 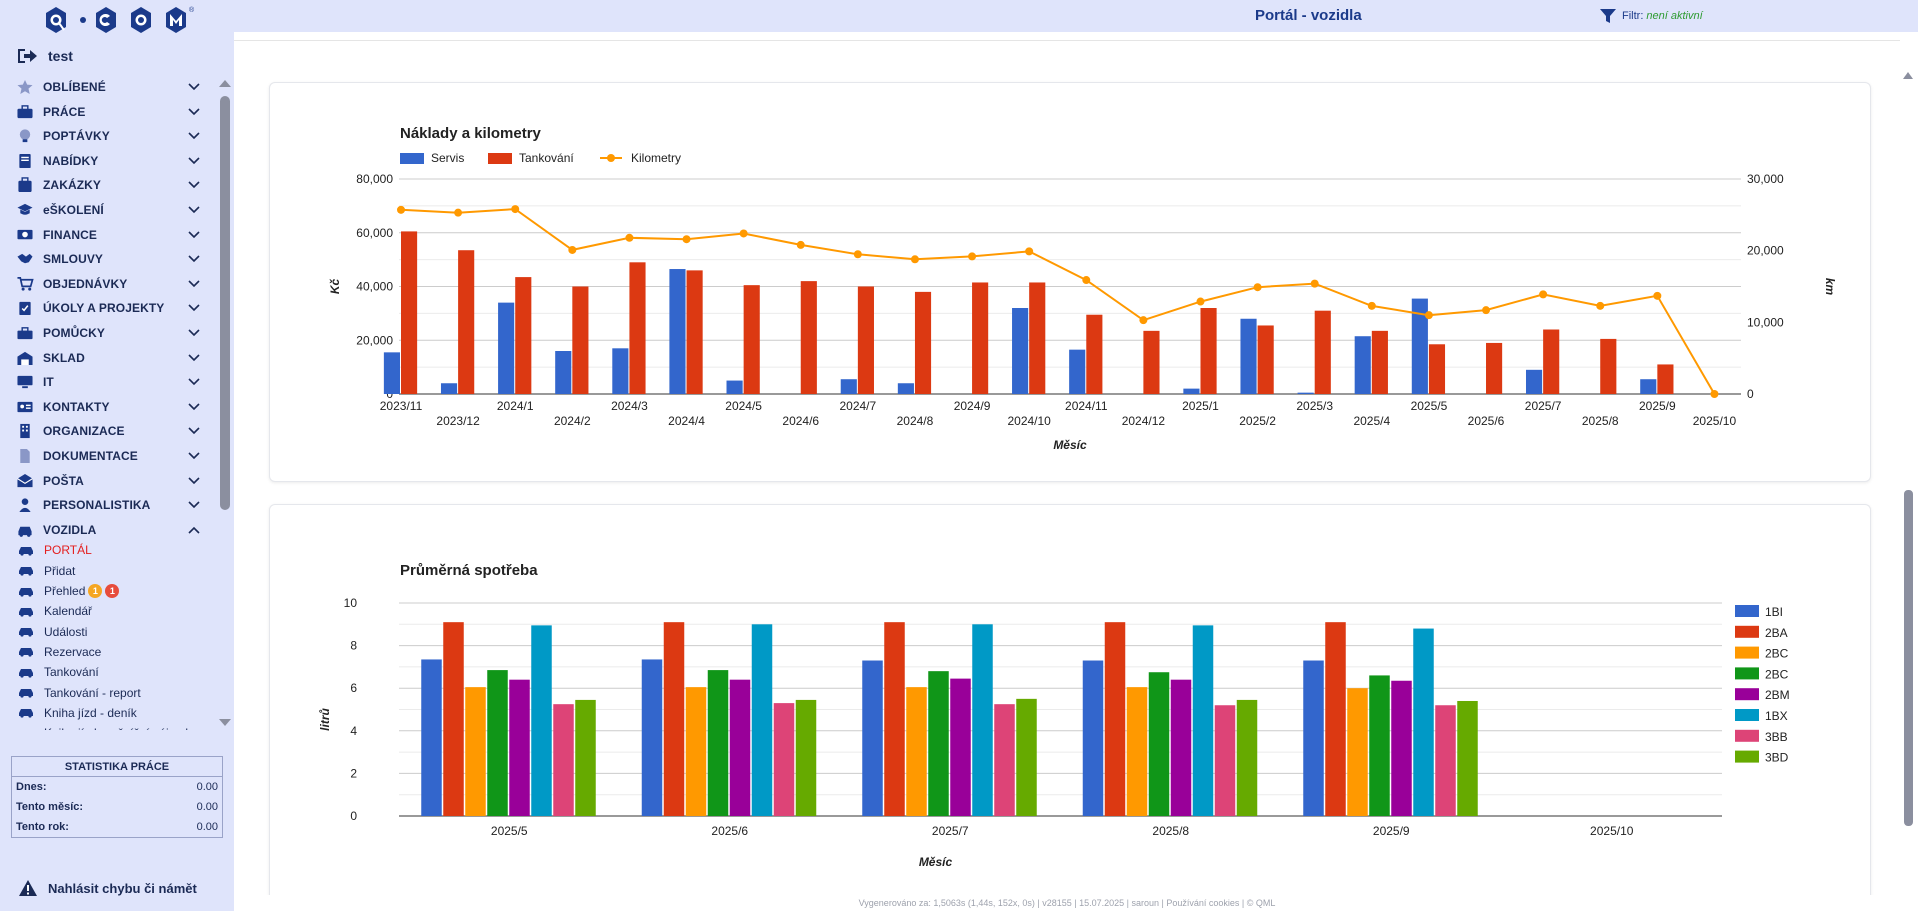 I want to click on stats-row-today: Dnes: 0.00, so click(x=117, y=787).